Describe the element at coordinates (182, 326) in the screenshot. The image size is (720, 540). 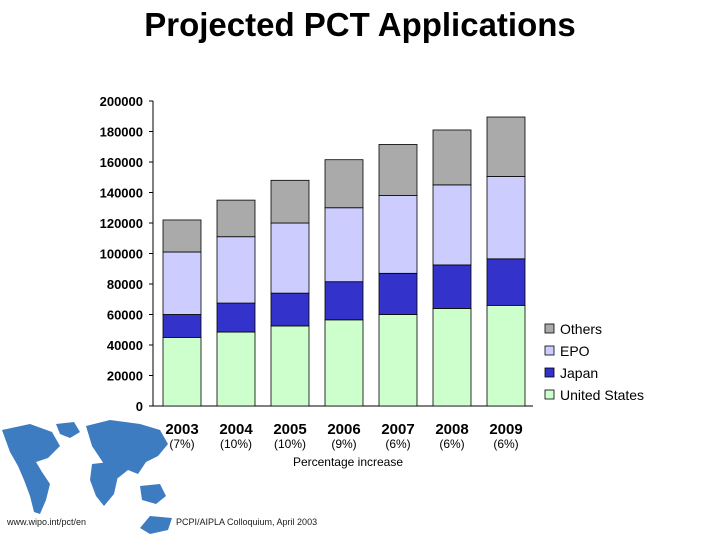
I see `bar-japan-2003` at that location.